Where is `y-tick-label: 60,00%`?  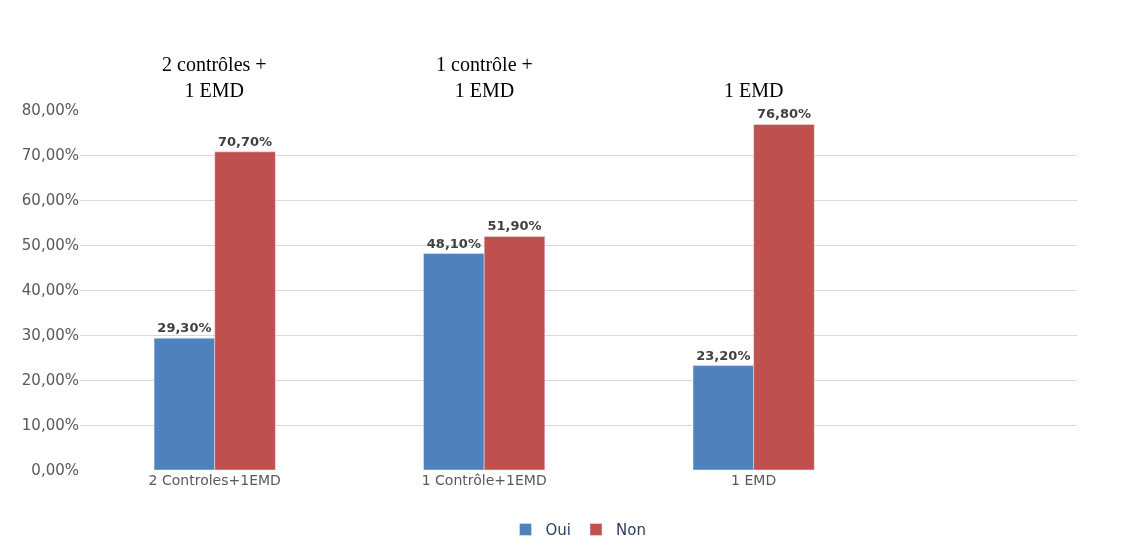 y-tick-label: 60,00% is located at coordinates (50, 200).